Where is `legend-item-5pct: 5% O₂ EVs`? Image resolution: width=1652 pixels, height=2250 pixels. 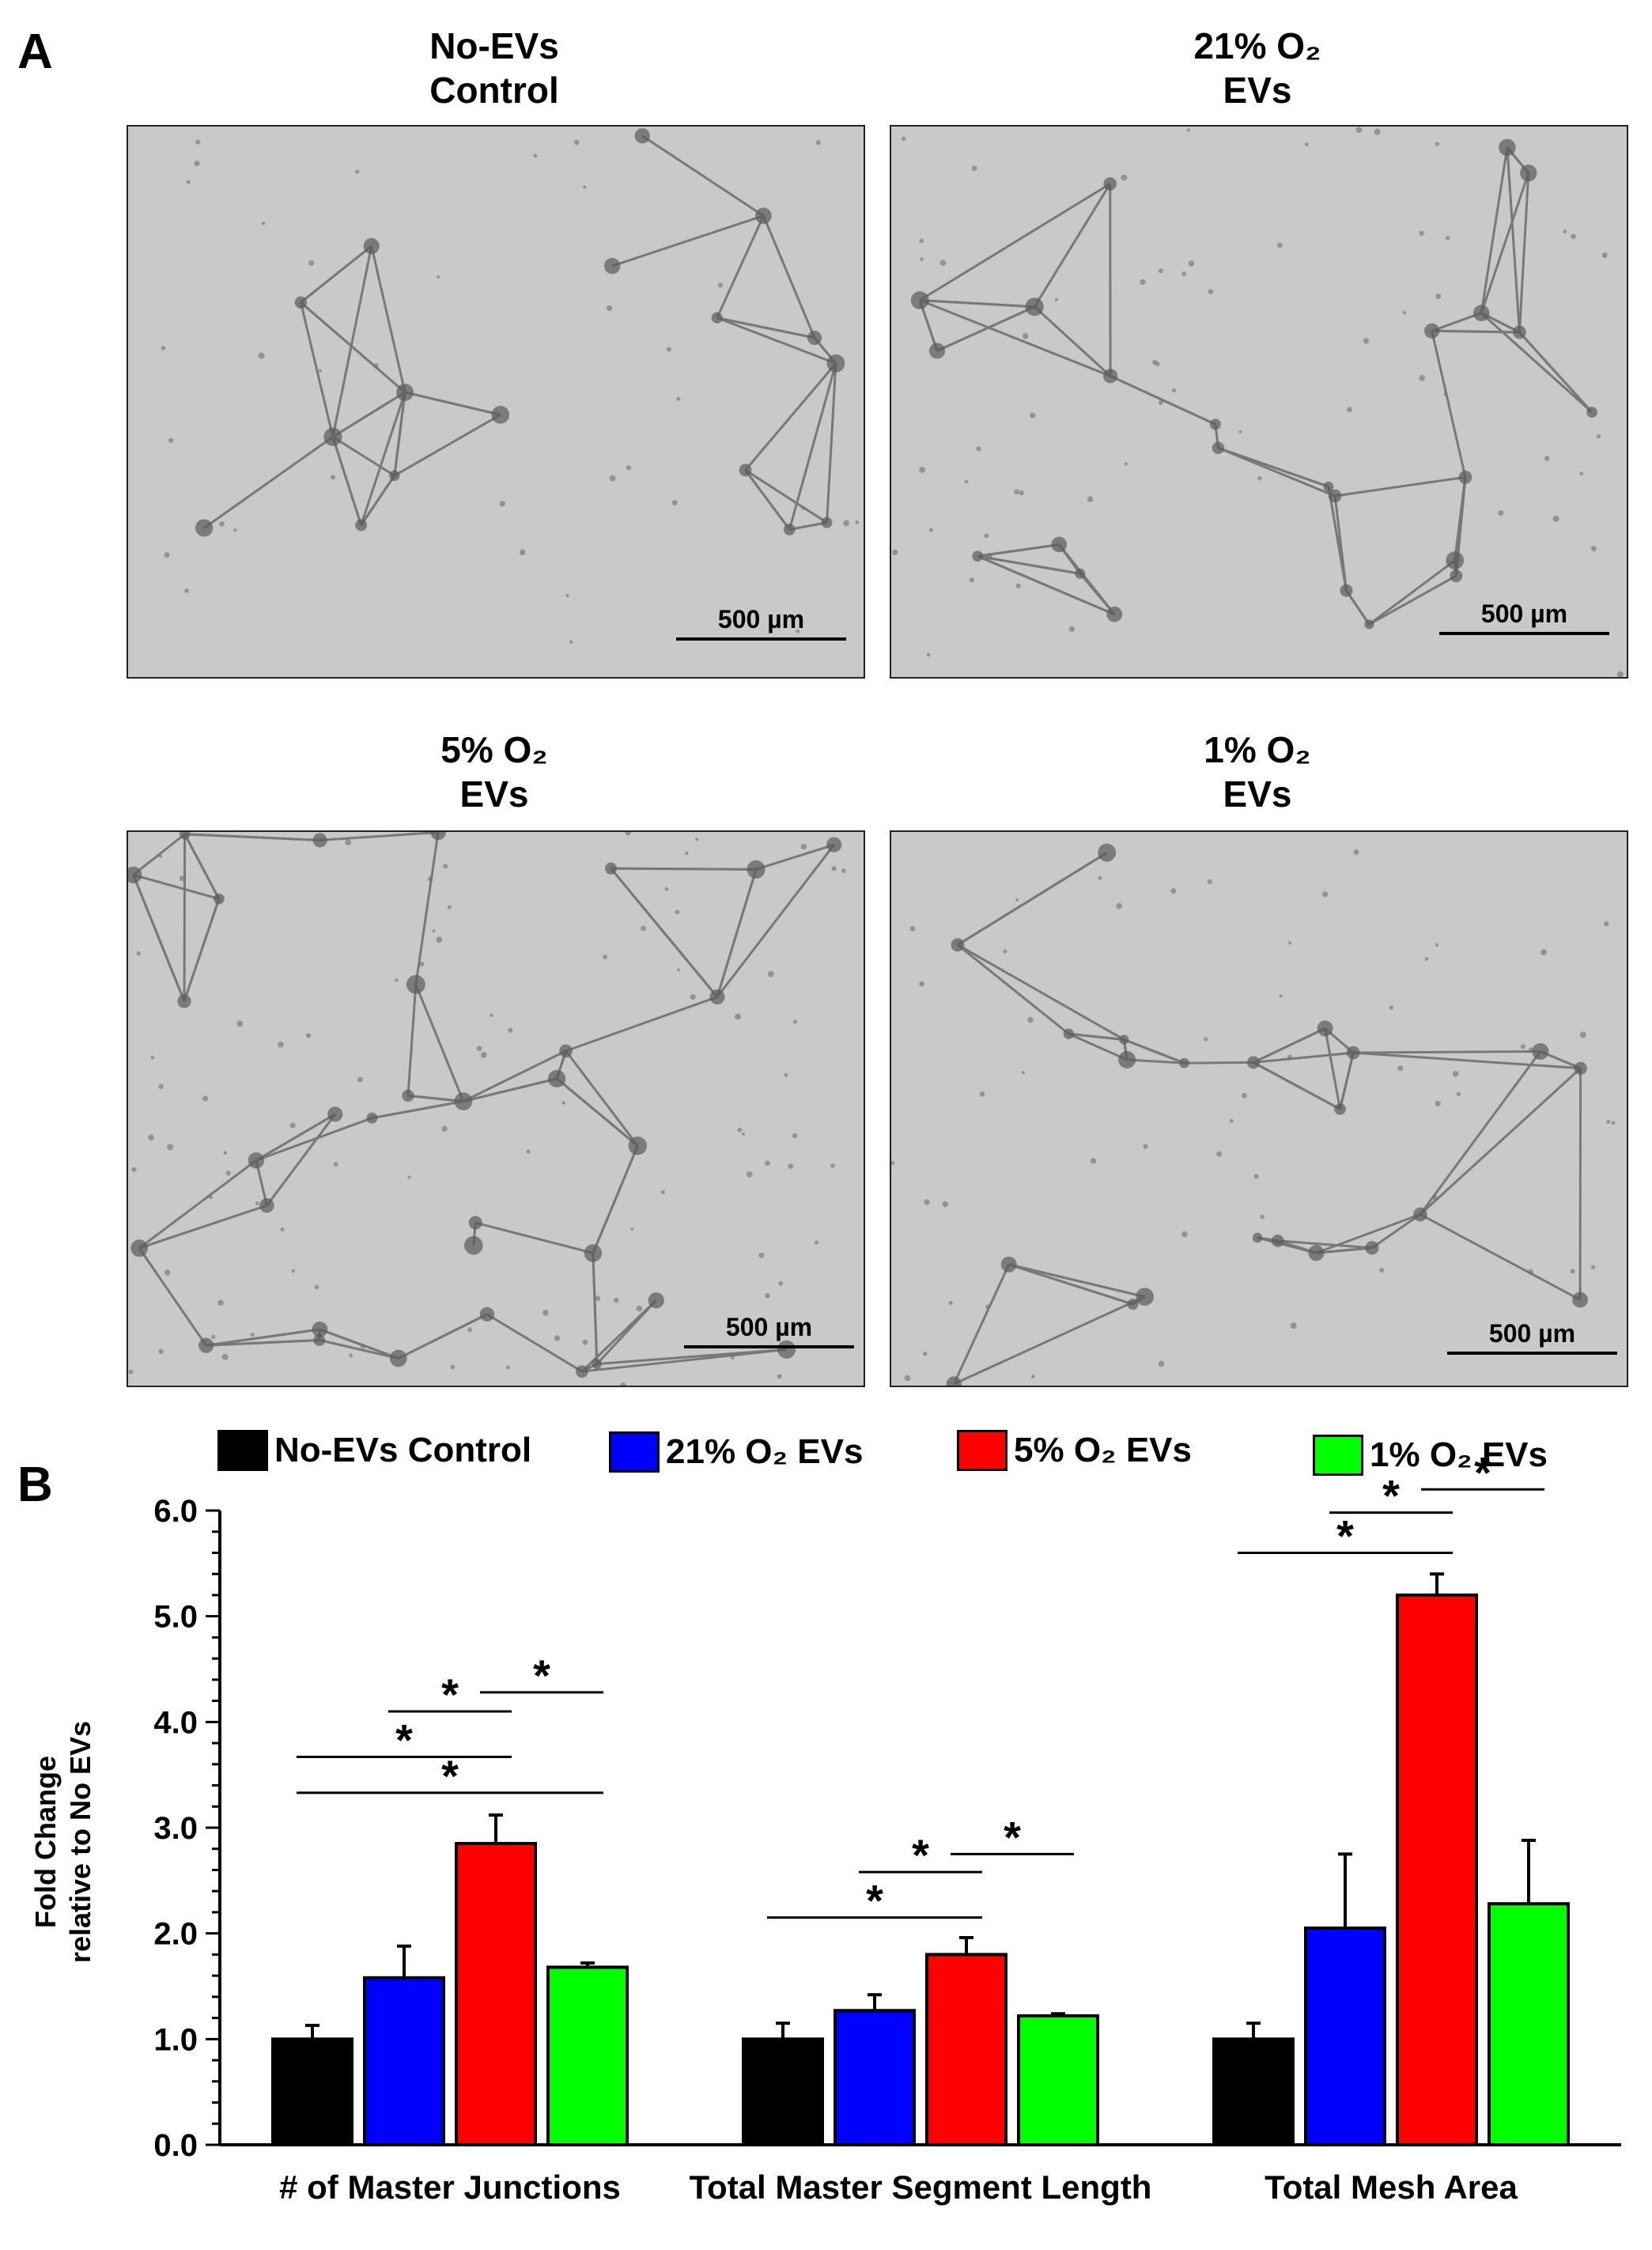 legend-item-5pct: 5% O₂ EVs is located at coordinates (1074, 1450).